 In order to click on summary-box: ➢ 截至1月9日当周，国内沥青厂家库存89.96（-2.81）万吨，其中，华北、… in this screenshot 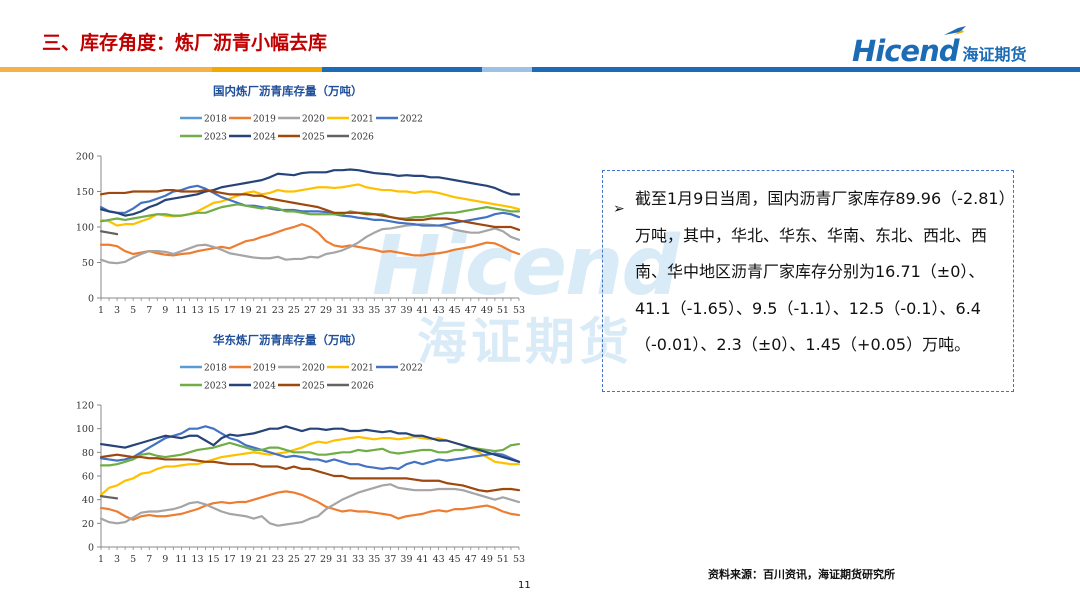, I will do `click(808, 281)`.